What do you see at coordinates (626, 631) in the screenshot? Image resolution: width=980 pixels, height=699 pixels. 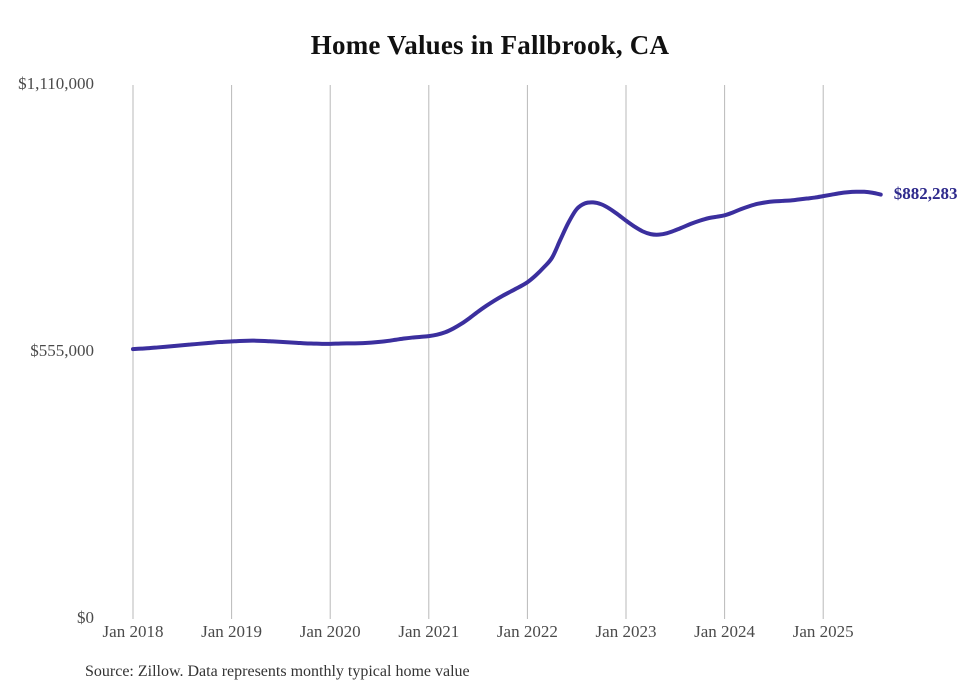 I see `x-axis-tick-label-jan-2023: Jan 2023` at bounding box center [626, 631].